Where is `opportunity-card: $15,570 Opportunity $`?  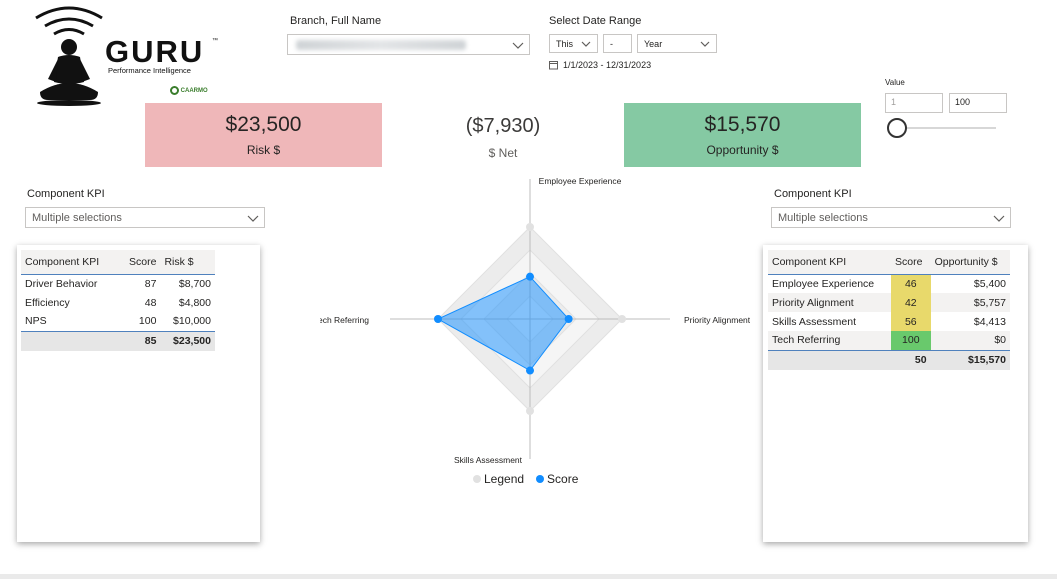
opportunity-card: $15,570 Opportunity $ is located at coordinates (742, 135).